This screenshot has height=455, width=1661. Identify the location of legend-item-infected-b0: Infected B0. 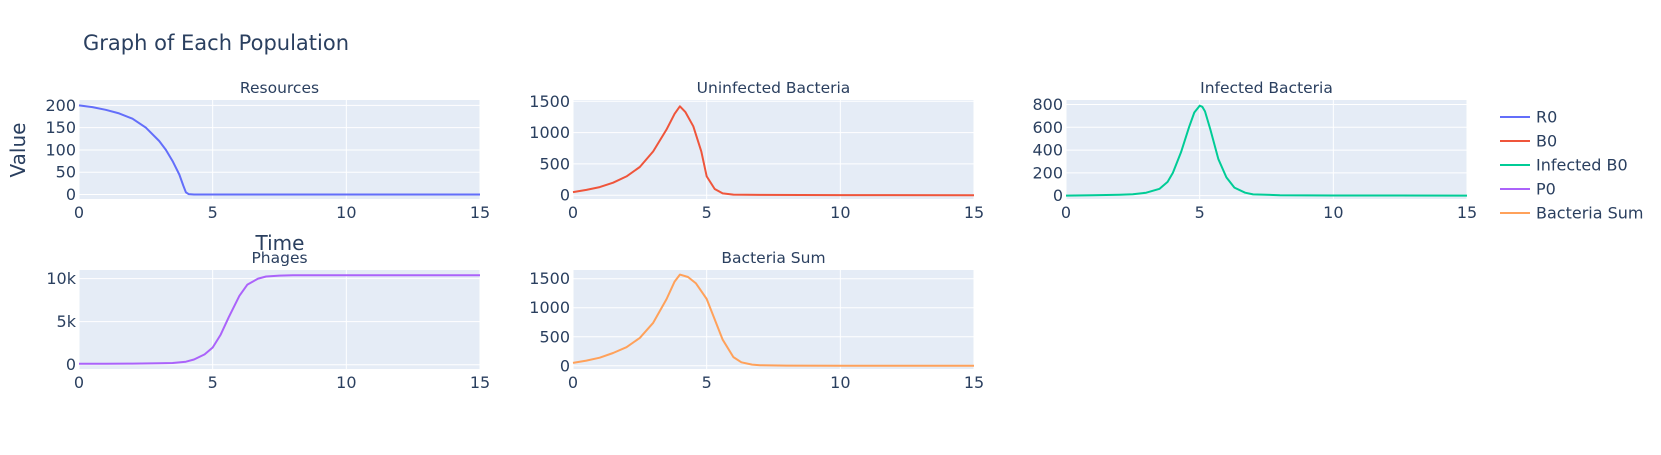
(1564, 165).